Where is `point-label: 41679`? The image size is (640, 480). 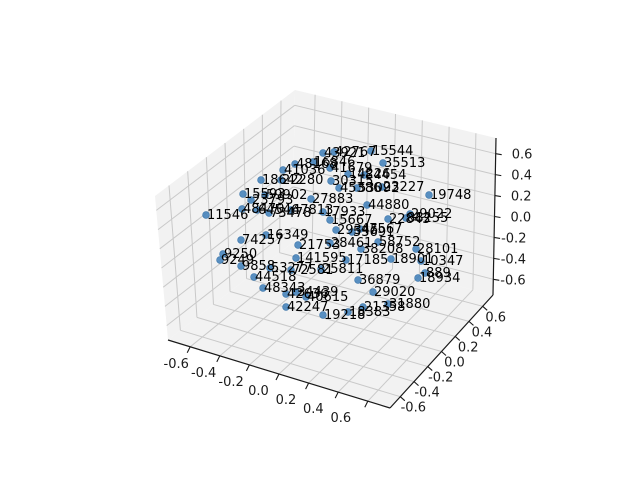 point-label: 41679 is located at coordinates (351, 168).